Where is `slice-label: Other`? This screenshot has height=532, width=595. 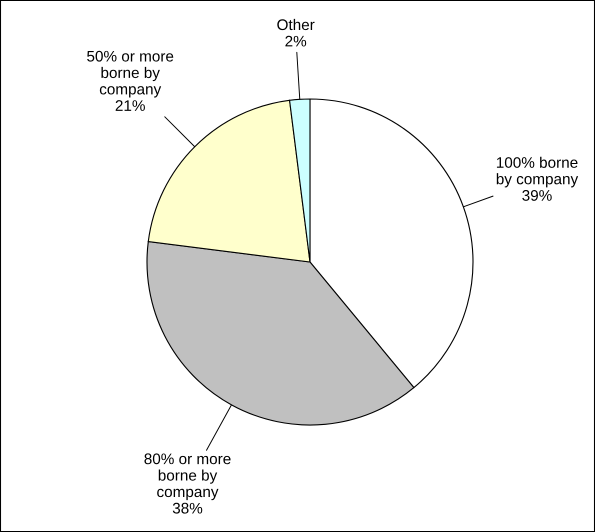
slice-label: Other is located at coordinates (296, 24).